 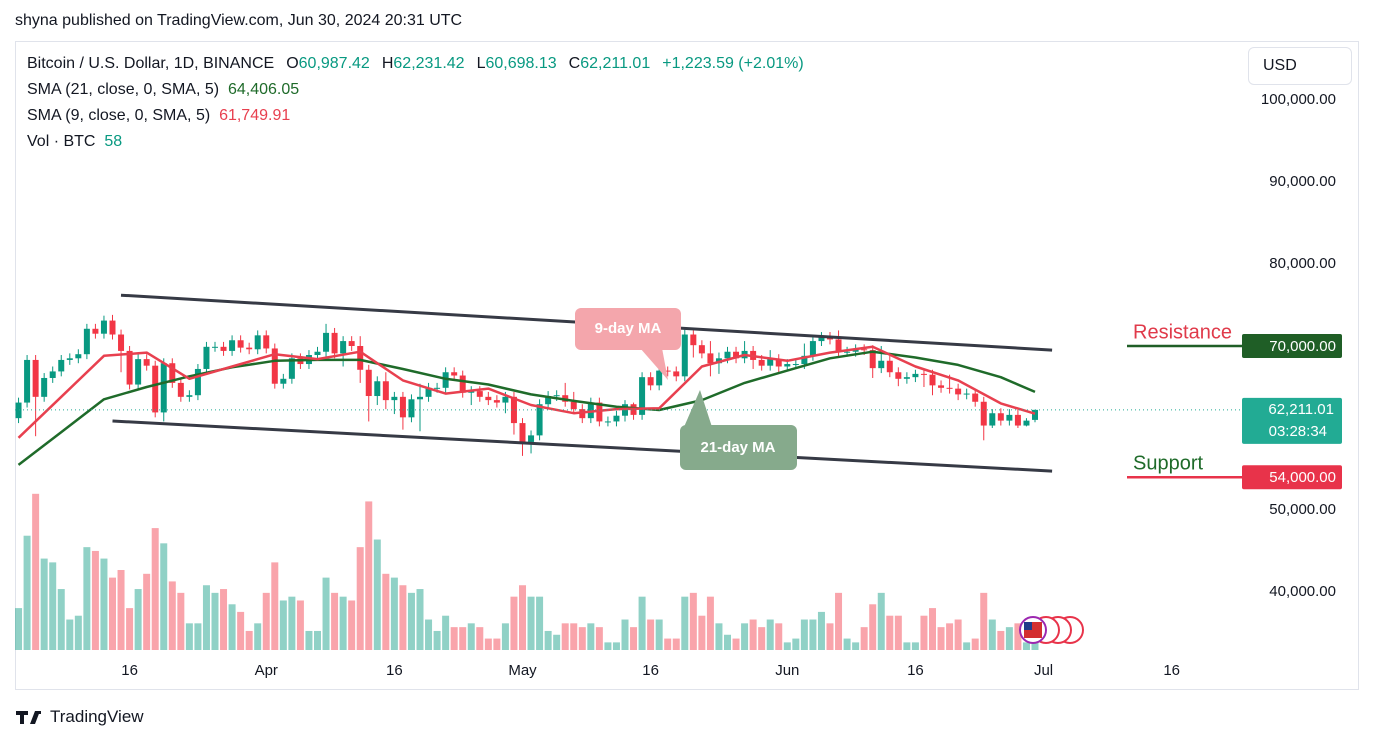 What do you see at coordinates (1302, 181) in the screenshot?
I see `y-tick-label: 90,000.00` at bounding box center [1302, 181].